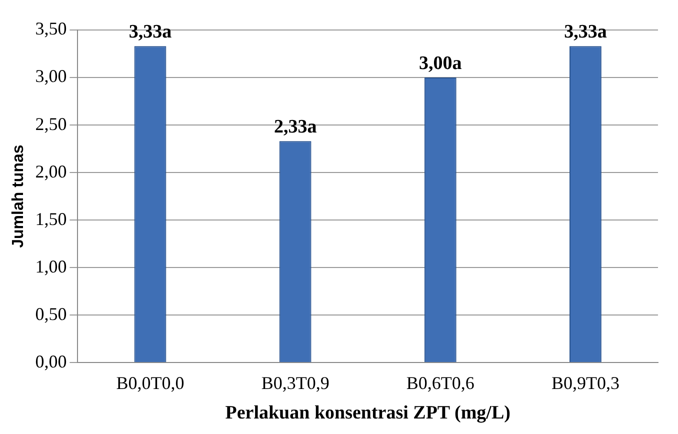 The width and height of the screenshot is (678, 434). I want to click on y-tick-label: 1,50, so click(51, 218).